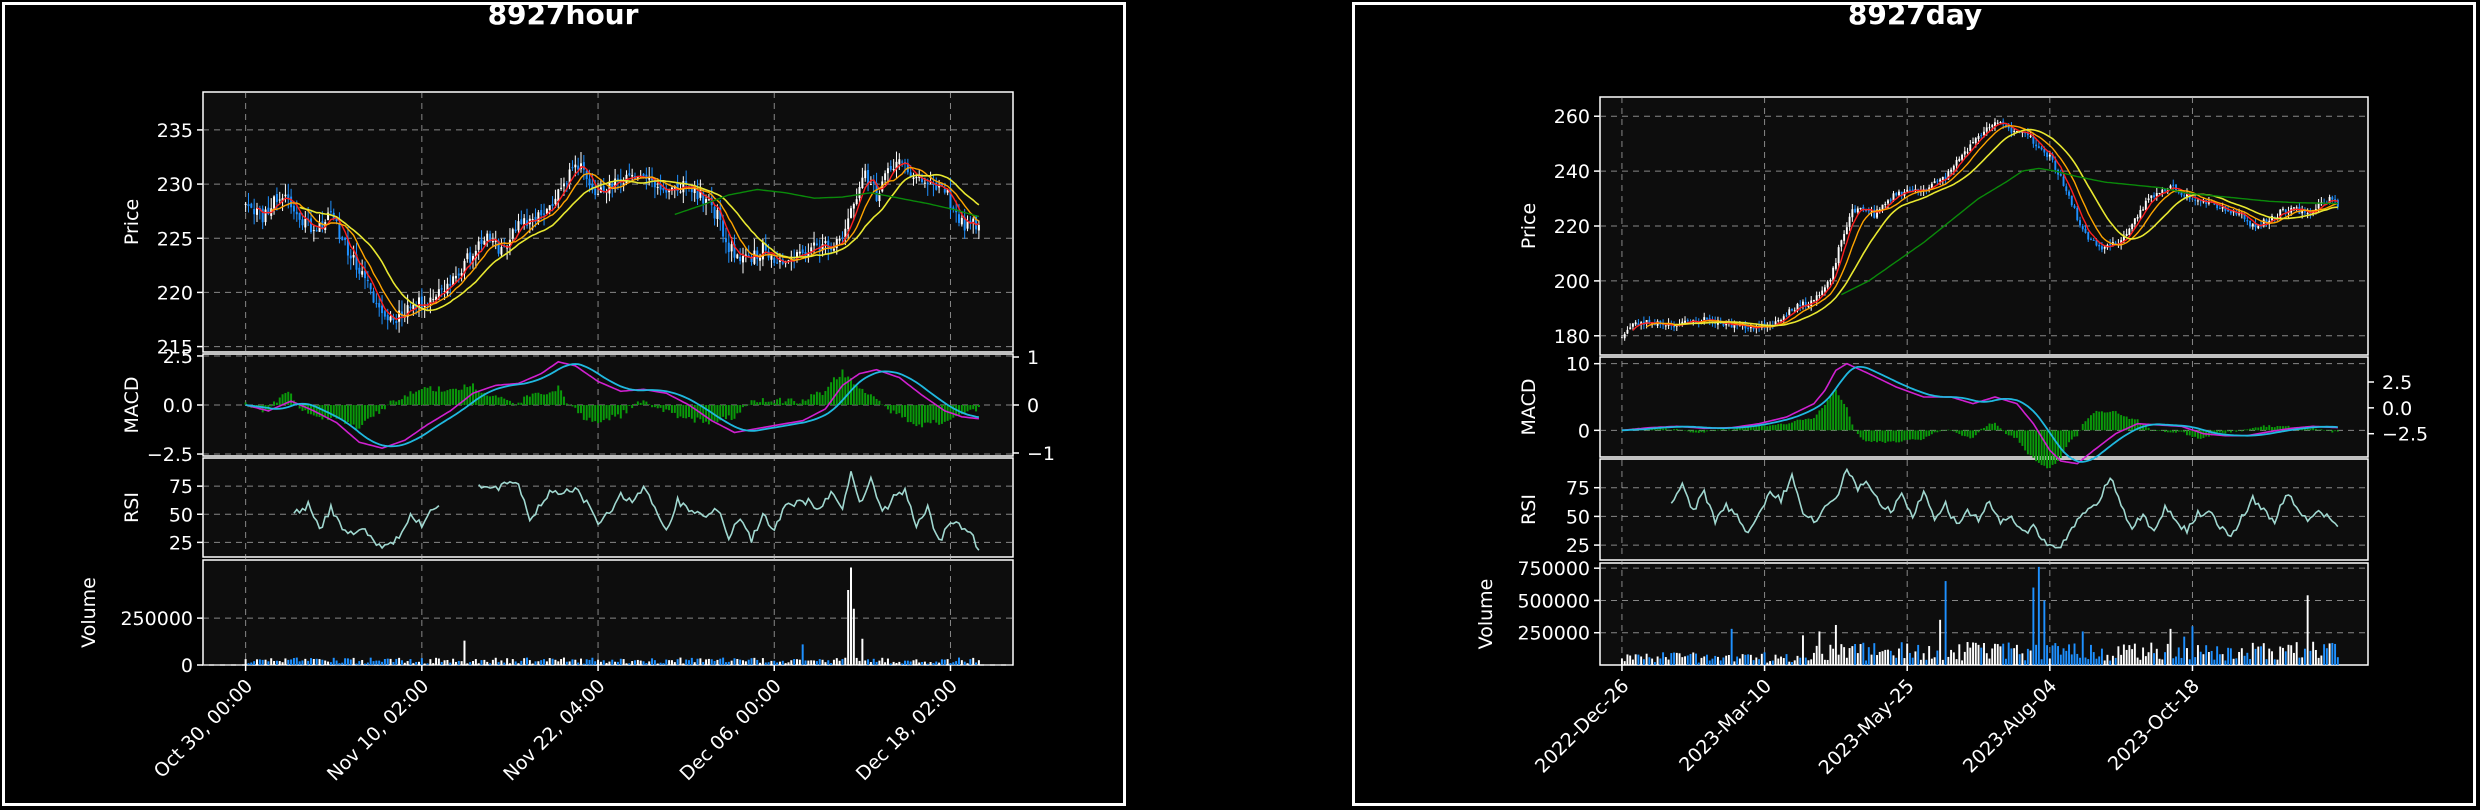 This screenshot has height=810, width=2480. I want to click on rsi-tick-label: 25, so click(181, 543).